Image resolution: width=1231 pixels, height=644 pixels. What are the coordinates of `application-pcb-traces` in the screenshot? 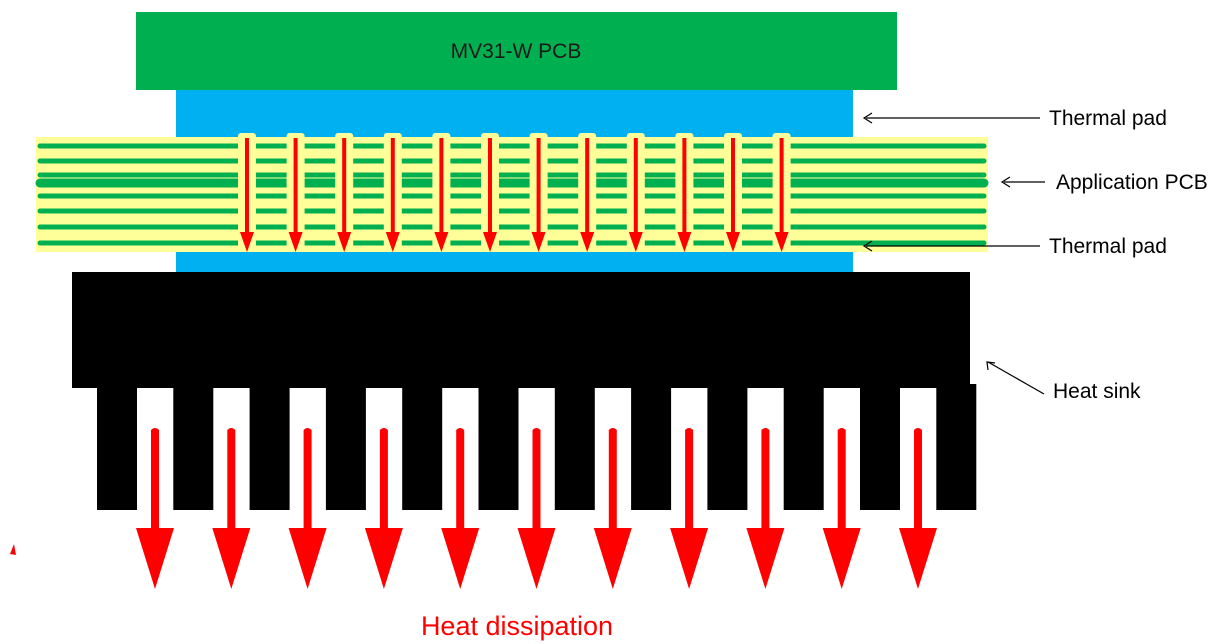 It's located at (512, 194).